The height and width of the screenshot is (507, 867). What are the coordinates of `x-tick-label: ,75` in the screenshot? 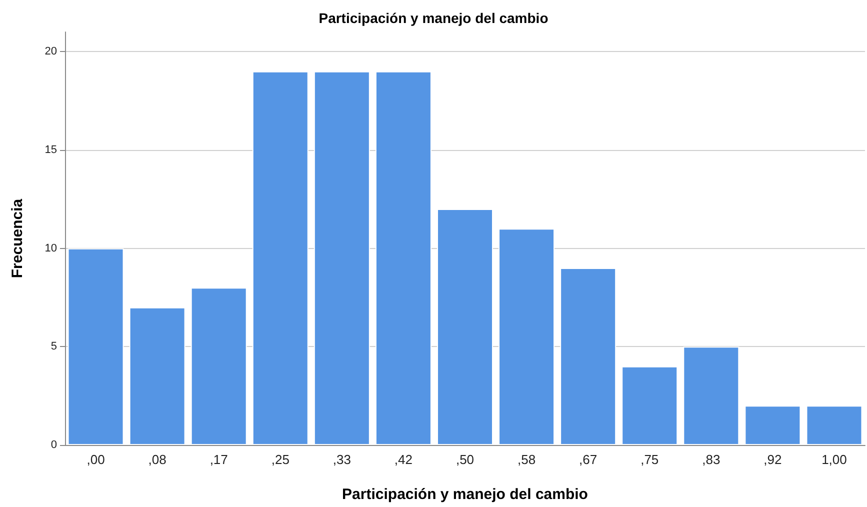 It's located at (649, 459).